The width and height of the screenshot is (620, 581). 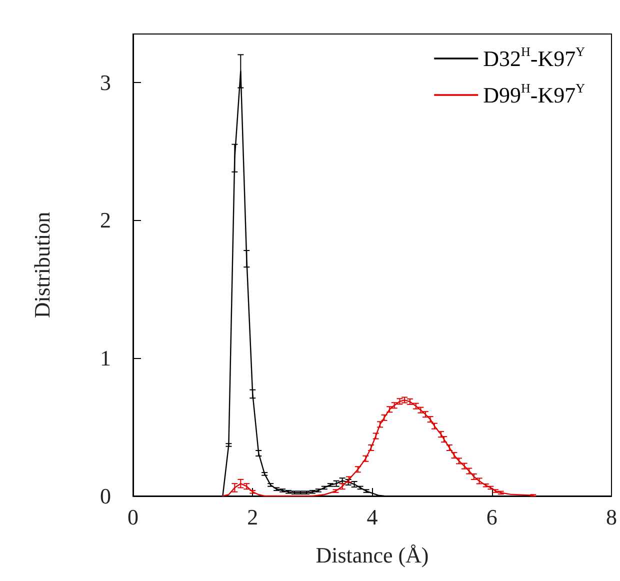 I want to click on y-tick-label: 1, so click(x=105, y=358).